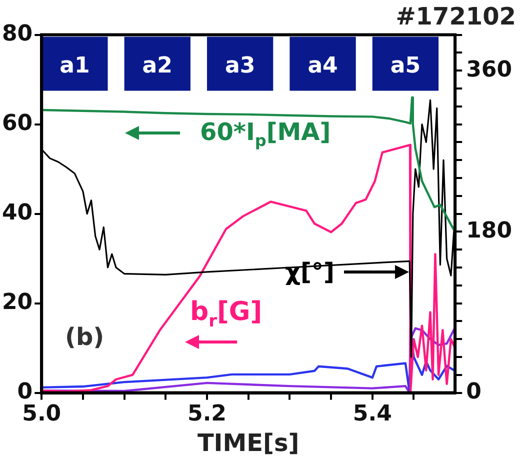  Describe the element at coordinates (207, 414) in the screenshot. I see `x-tick-label: 5.2` at that location.